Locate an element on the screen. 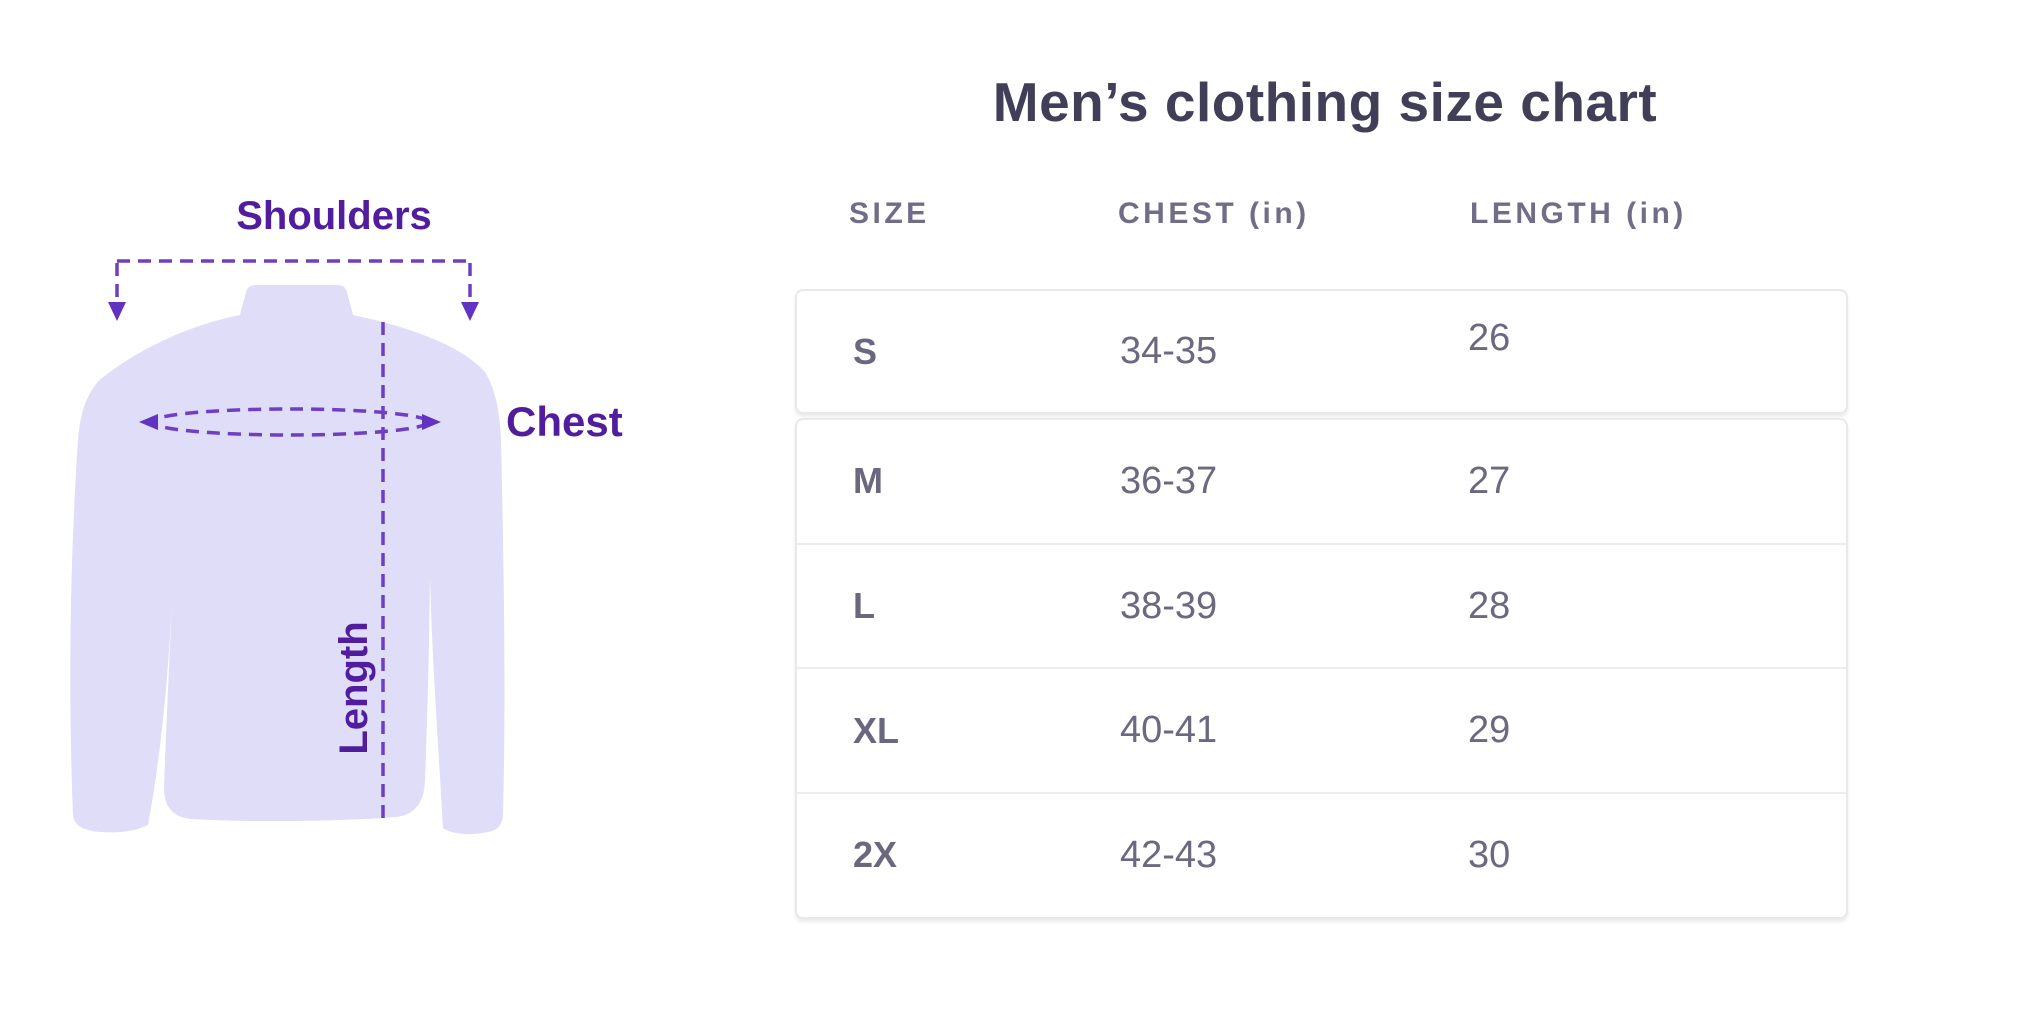 The height and width of the screenshot is (1020, 2032). chest-cell: 40-41 is located at coordinates (1169, 730).